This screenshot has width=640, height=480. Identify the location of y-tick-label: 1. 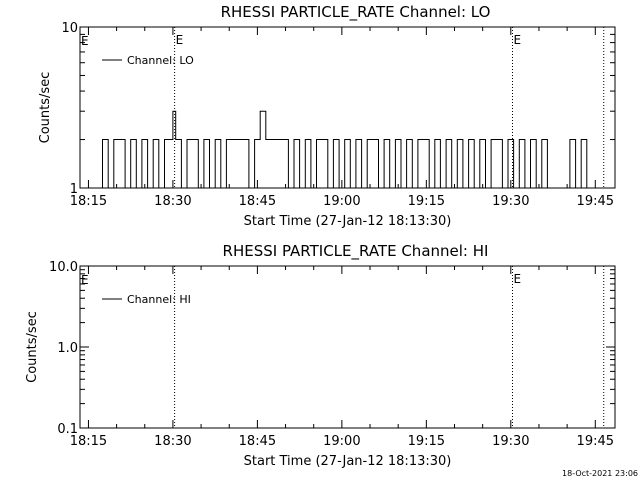
(74, 189).